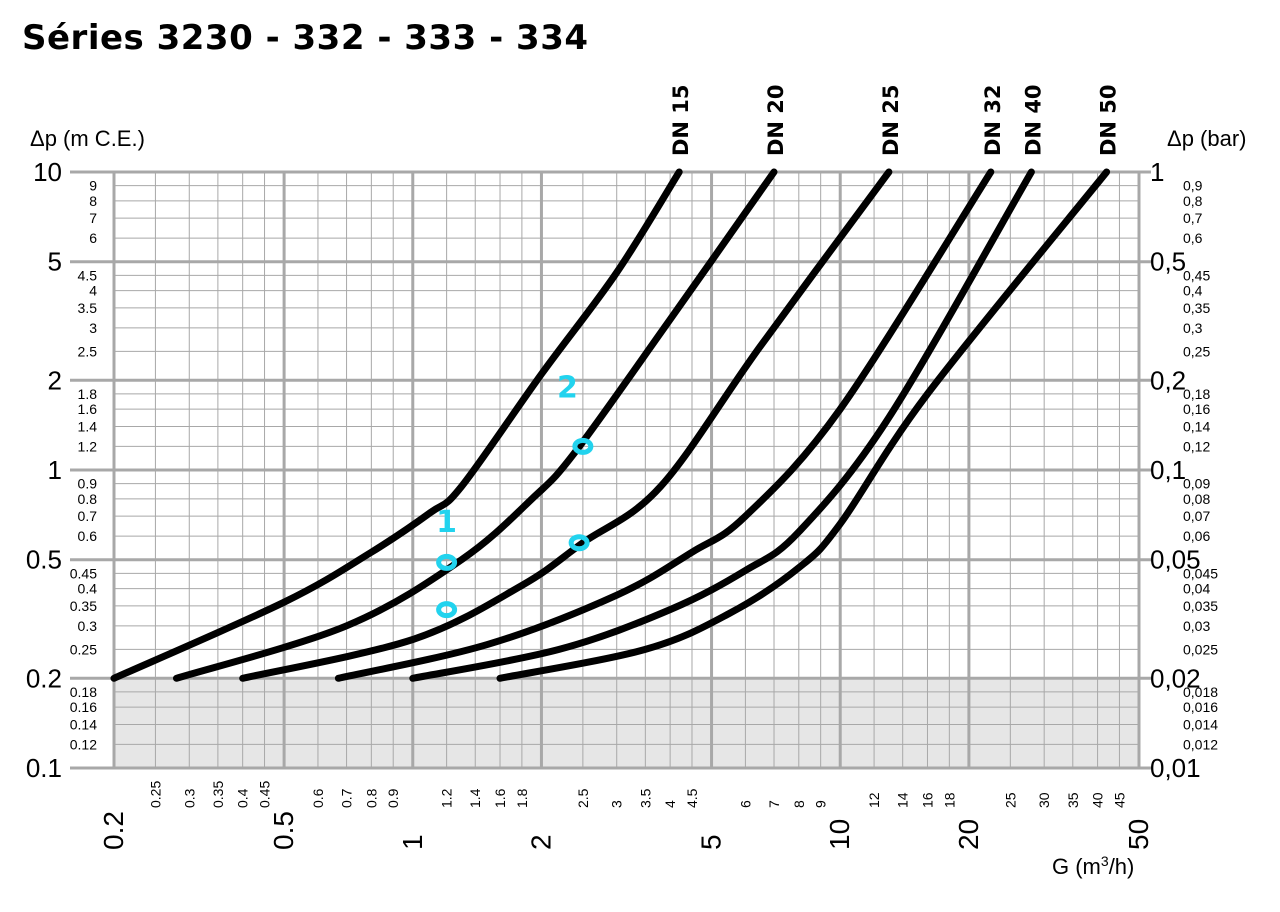  Describe the element at coordinates (93, 238) in the screenshot. I see `y-minor-label-left: 6` at that location.